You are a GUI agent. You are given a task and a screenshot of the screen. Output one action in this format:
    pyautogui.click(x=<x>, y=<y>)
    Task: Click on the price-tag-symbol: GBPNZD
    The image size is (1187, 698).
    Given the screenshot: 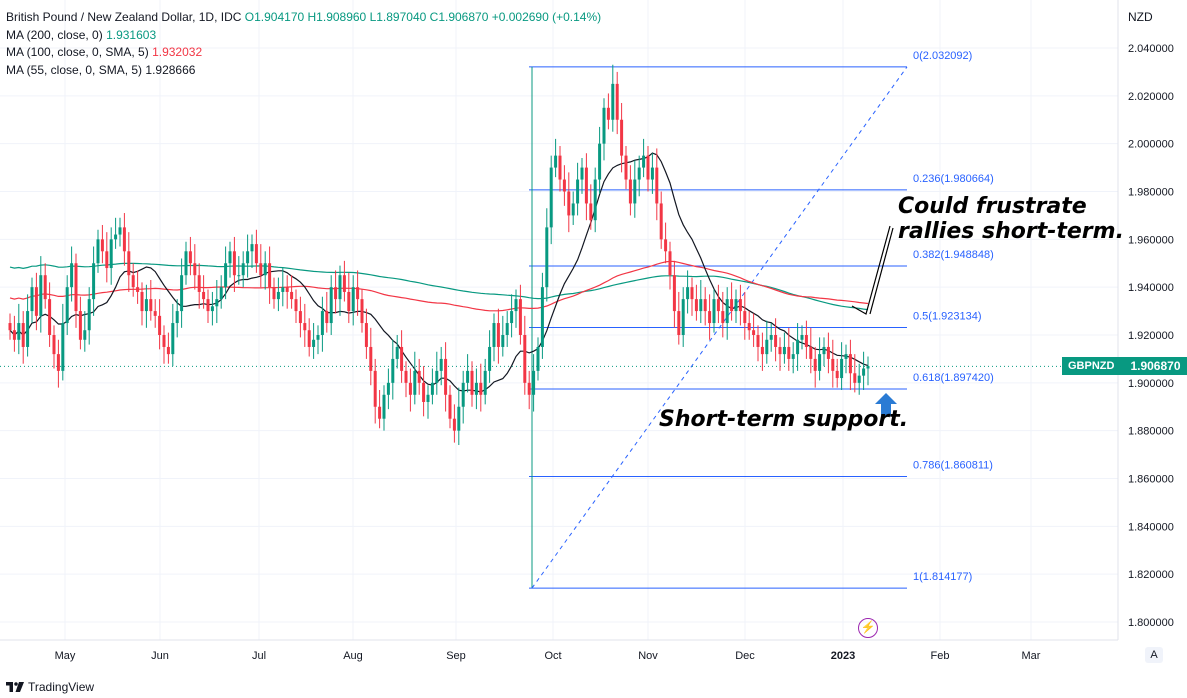 What is the action you would take?
    pyautogui.click(x=1091, y=366)
    